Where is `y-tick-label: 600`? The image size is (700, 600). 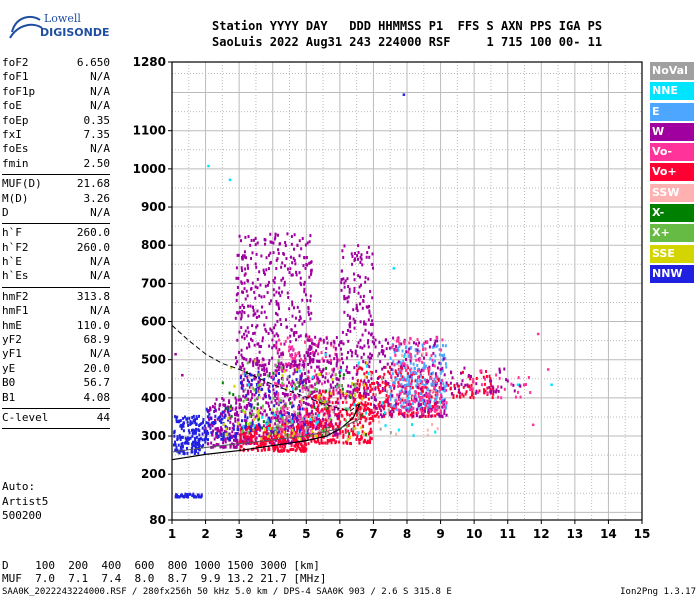
y-tick-label: 600 is located at coordinates (153, 322).